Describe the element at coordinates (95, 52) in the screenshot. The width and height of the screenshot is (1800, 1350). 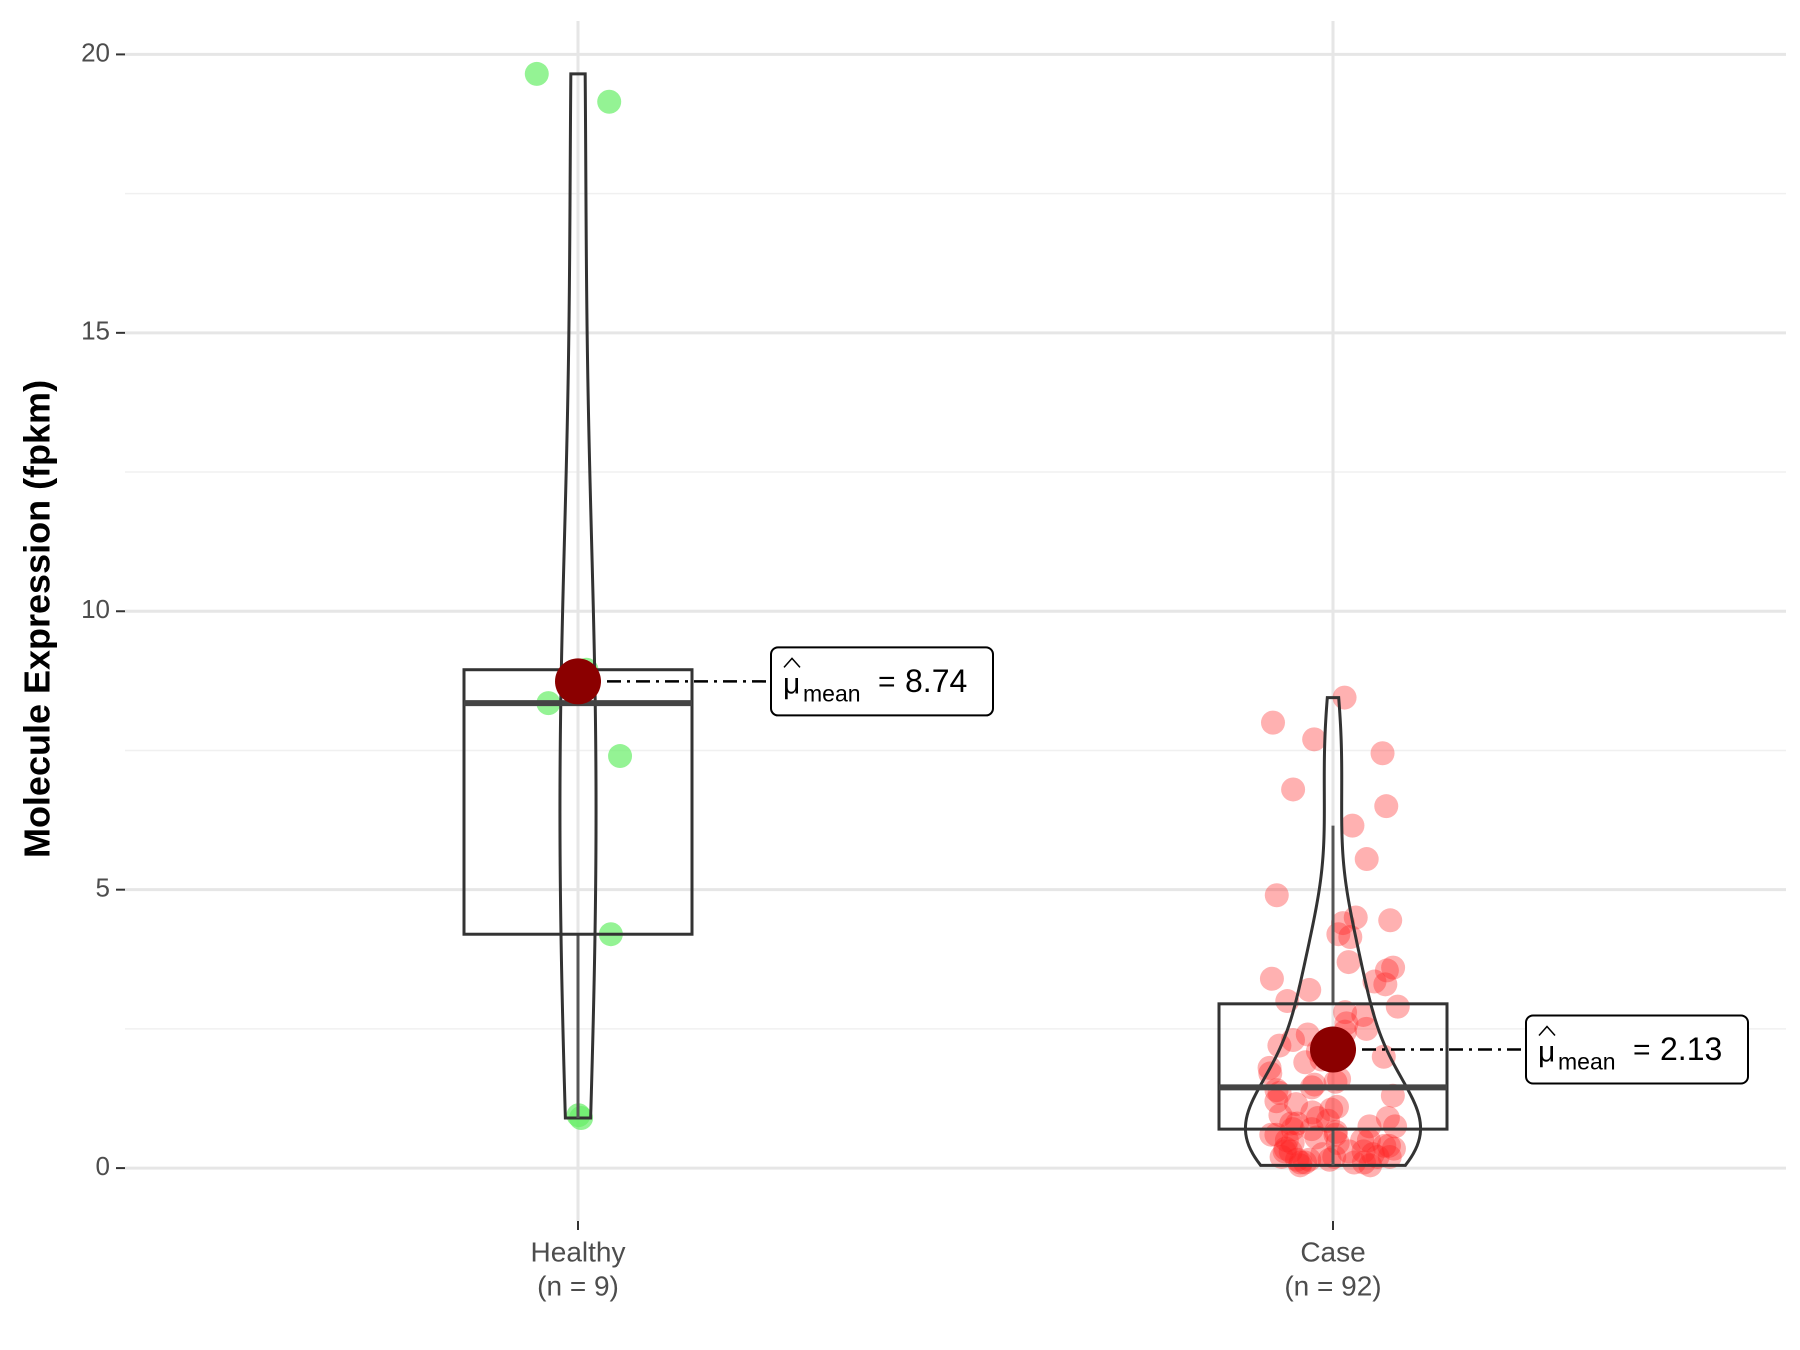
I see `y-tick-label: 20` at that location.